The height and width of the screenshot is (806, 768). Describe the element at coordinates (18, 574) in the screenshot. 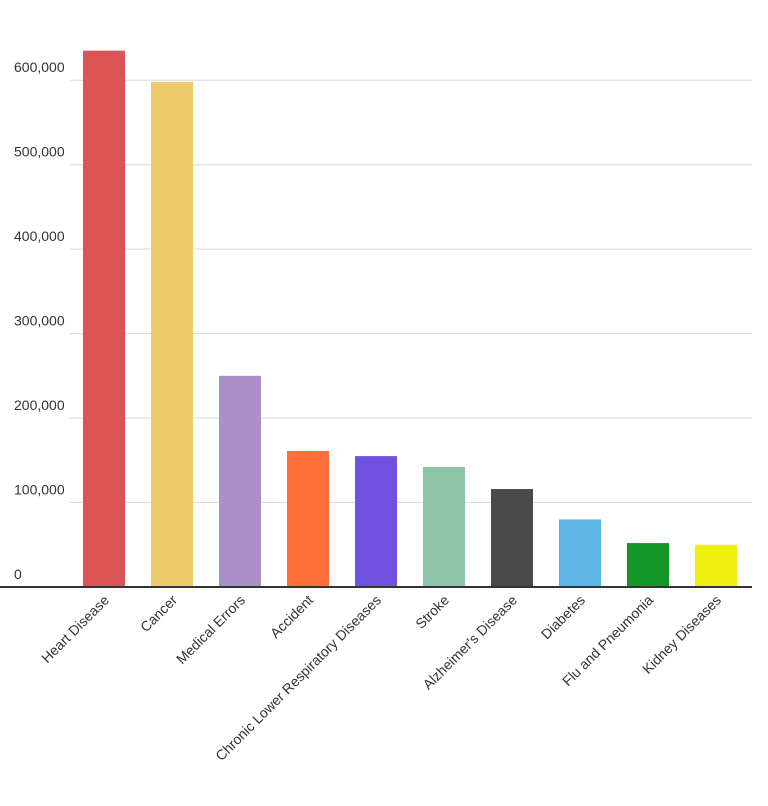

I see `y-tick-label: 0` at that location.